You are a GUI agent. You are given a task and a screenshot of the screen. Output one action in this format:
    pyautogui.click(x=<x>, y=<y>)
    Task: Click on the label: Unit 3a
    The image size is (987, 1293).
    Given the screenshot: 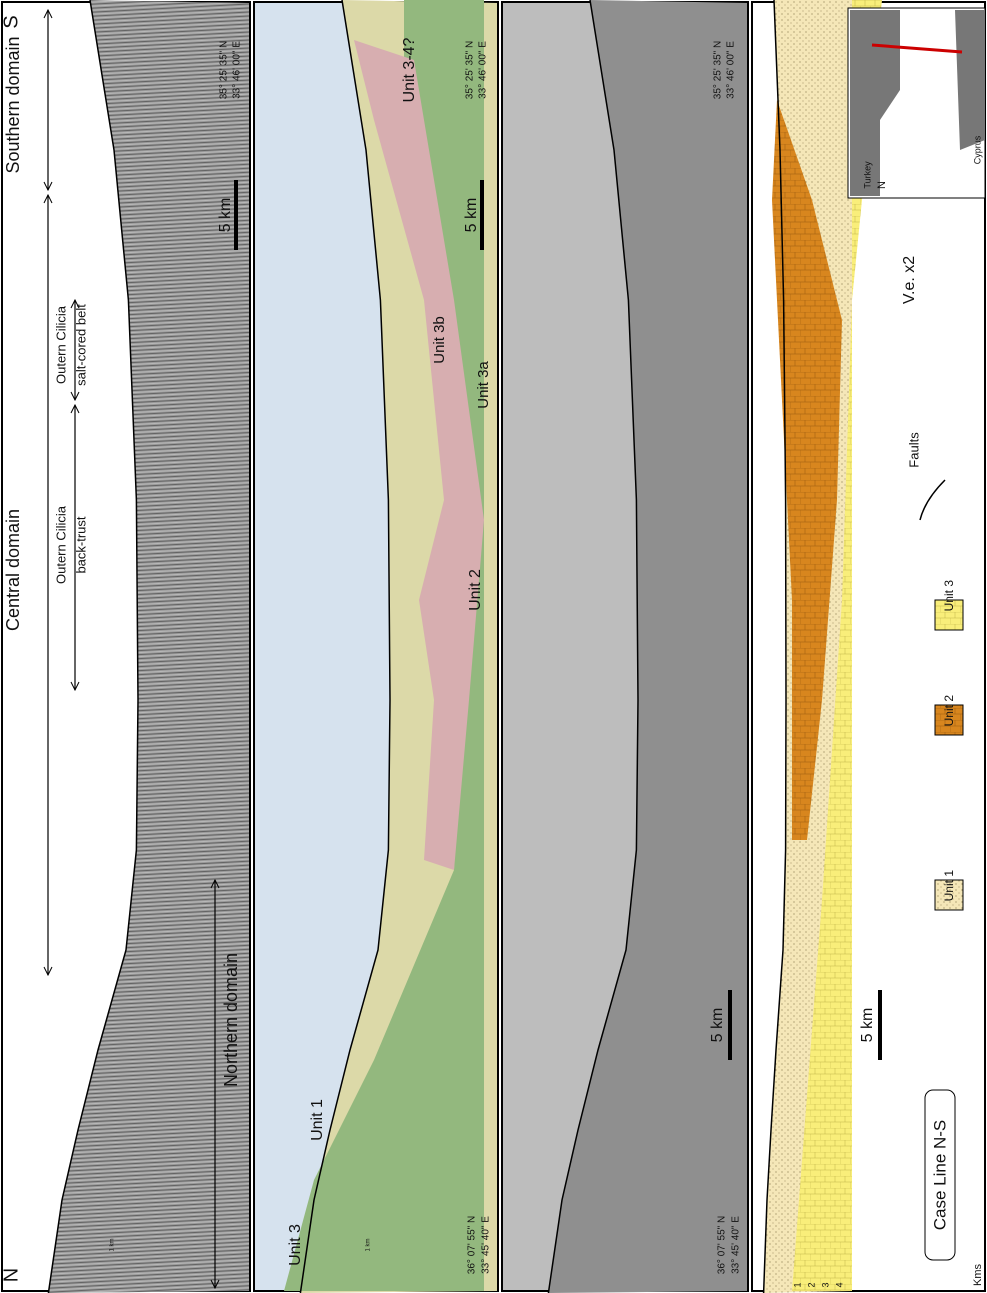 What is the action you would take?
    pyautogui.click(x=483, y=385)
    